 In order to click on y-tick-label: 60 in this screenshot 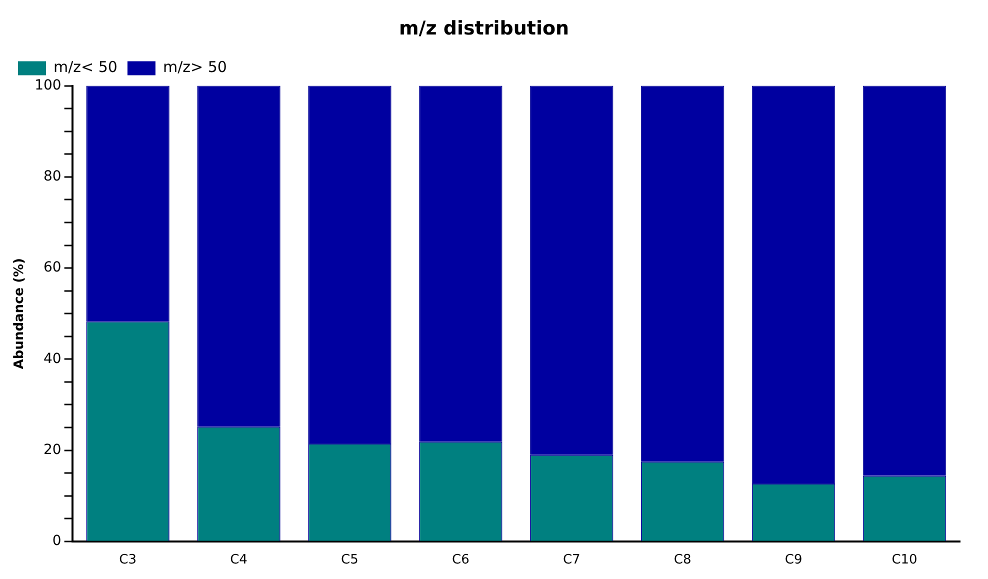, I will do `click(52, 268)`.